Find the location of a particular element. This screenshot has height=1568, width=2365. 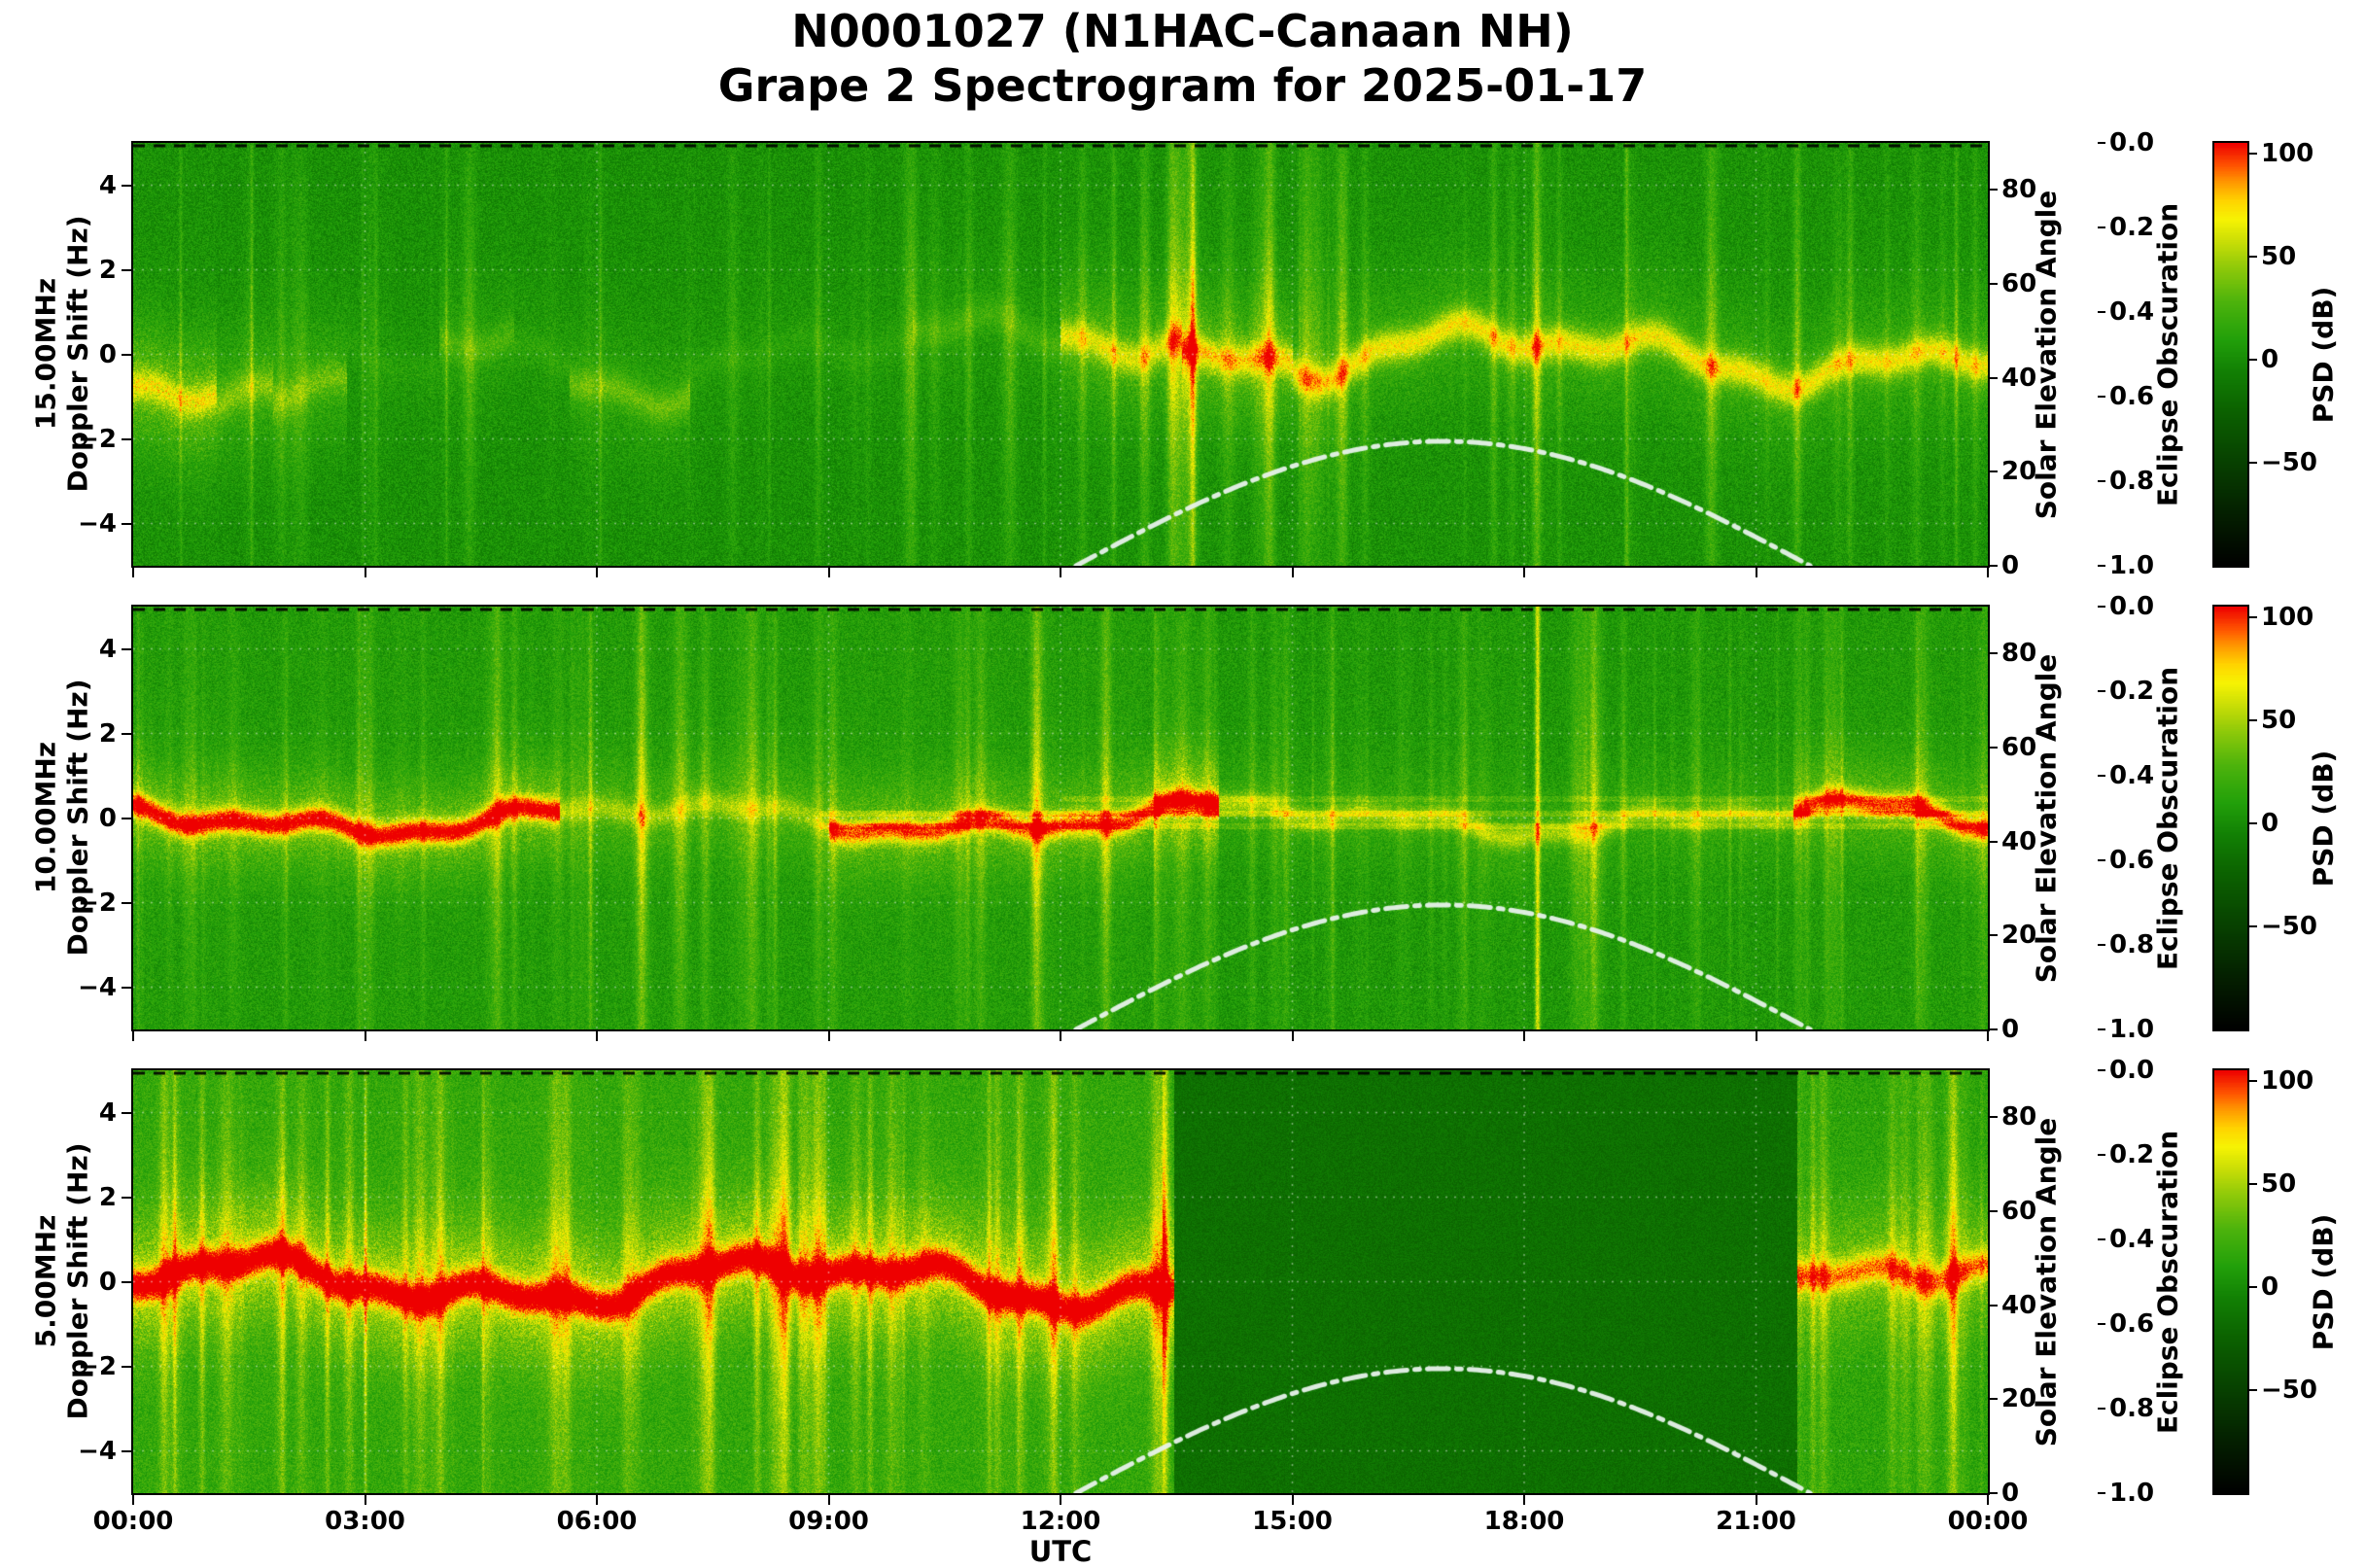

eclipse-obscuration-axis-label-2: Eclipse Obscuration is located at coordinates (2168, 818).